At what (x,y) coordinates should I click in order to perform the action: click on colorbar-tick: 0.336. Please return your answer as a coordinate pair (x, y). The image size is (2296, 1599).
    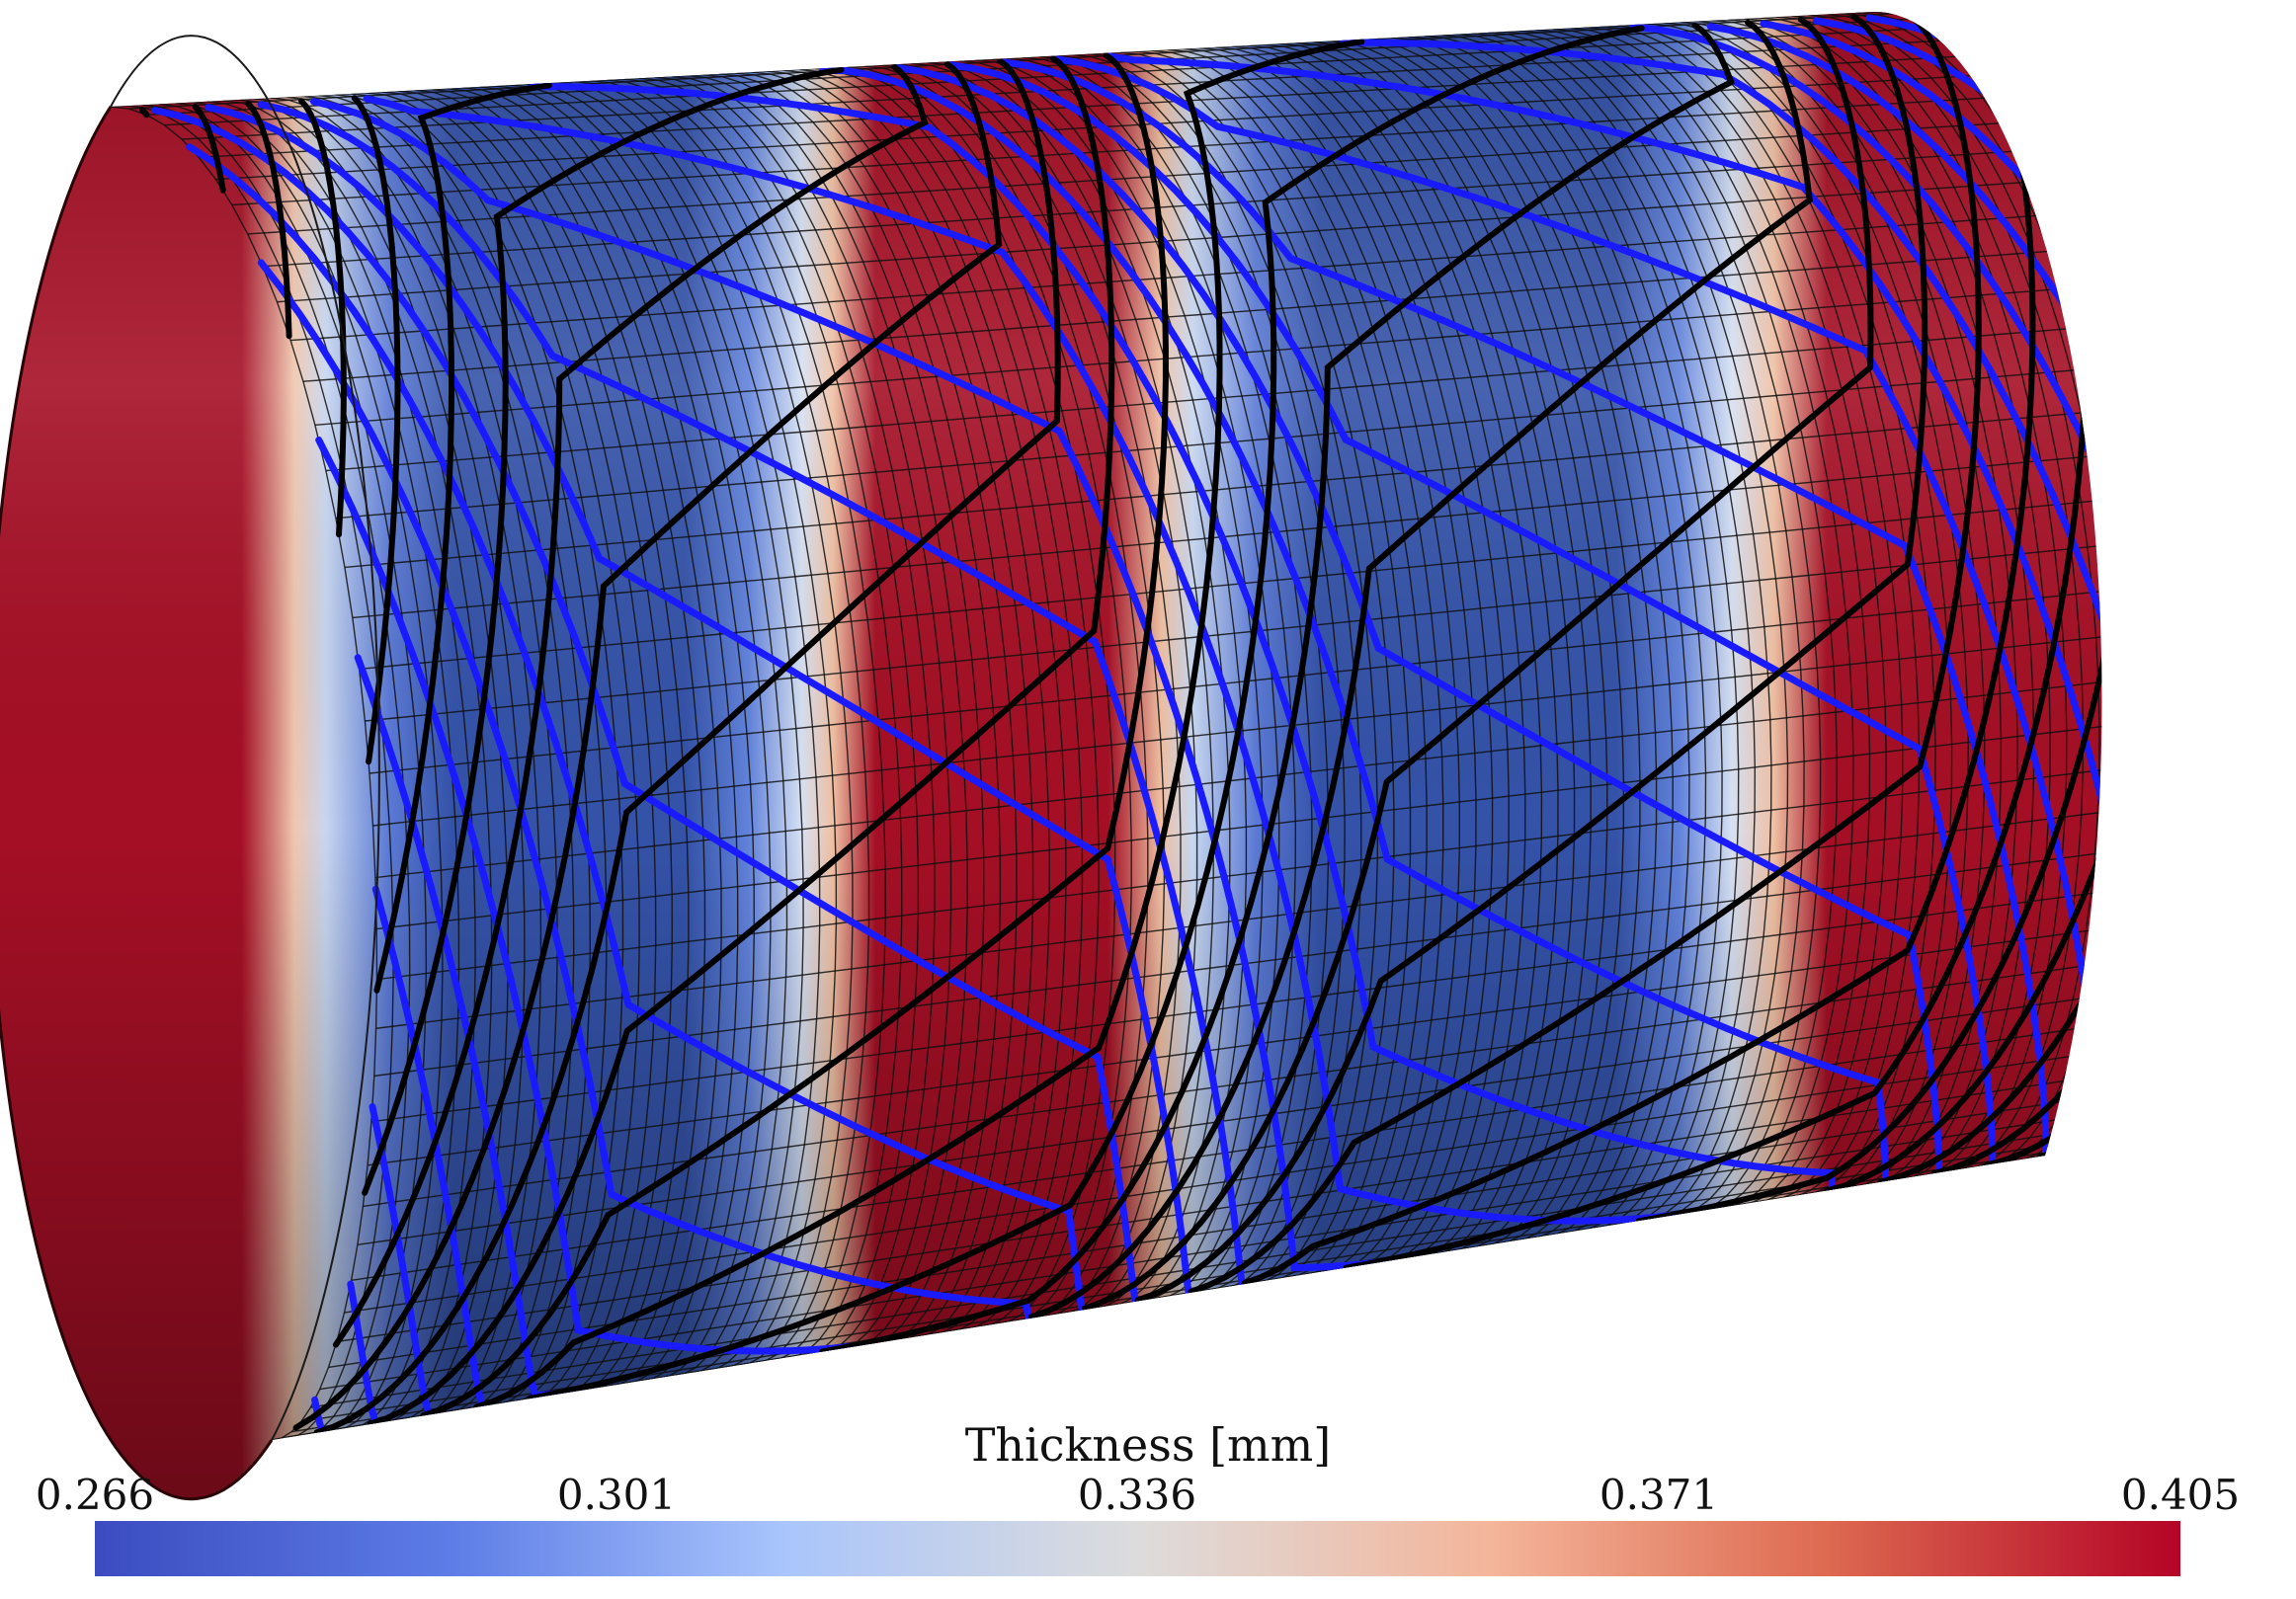
    Looking at the image, I should click on (1137, 1495).